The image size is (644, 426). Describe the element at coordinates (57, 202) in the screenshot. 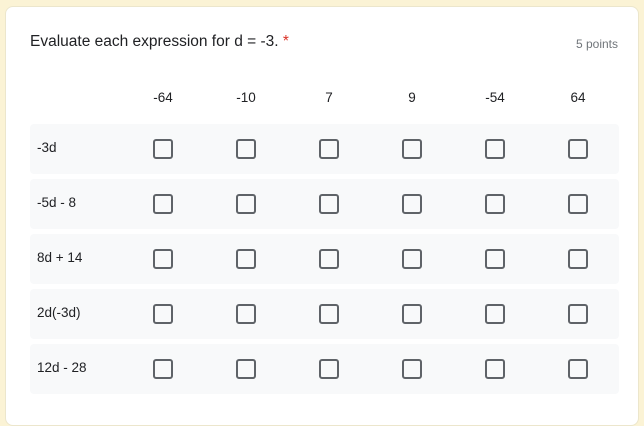

I see `row-label: -5d - 8` at that location.